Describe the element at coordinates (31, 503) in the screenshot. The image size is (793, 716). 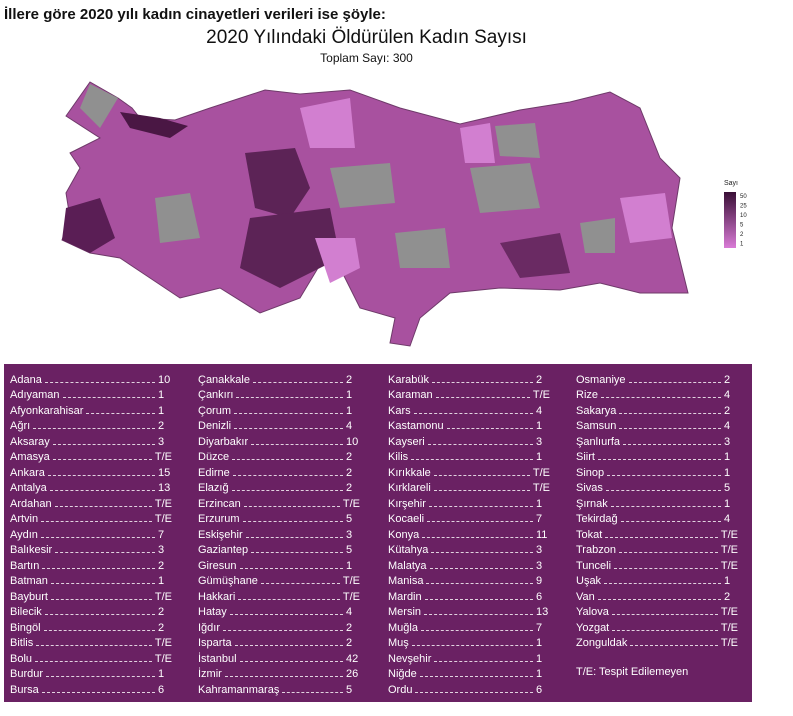
I see `province-name: Ardahan` at that location.